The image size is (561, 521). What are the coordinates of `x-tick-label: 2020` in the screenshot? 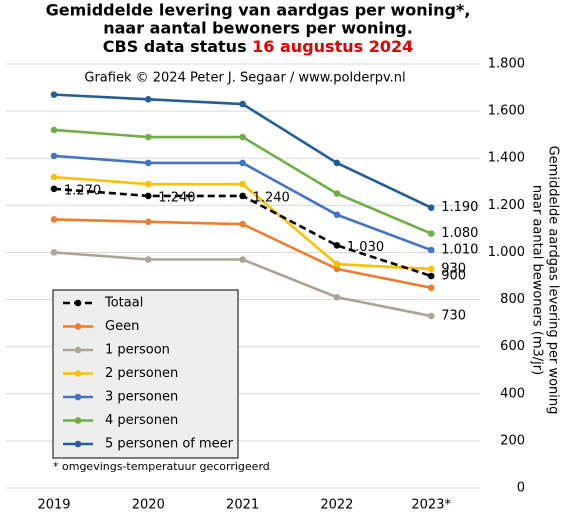 It's located at (148, 505).